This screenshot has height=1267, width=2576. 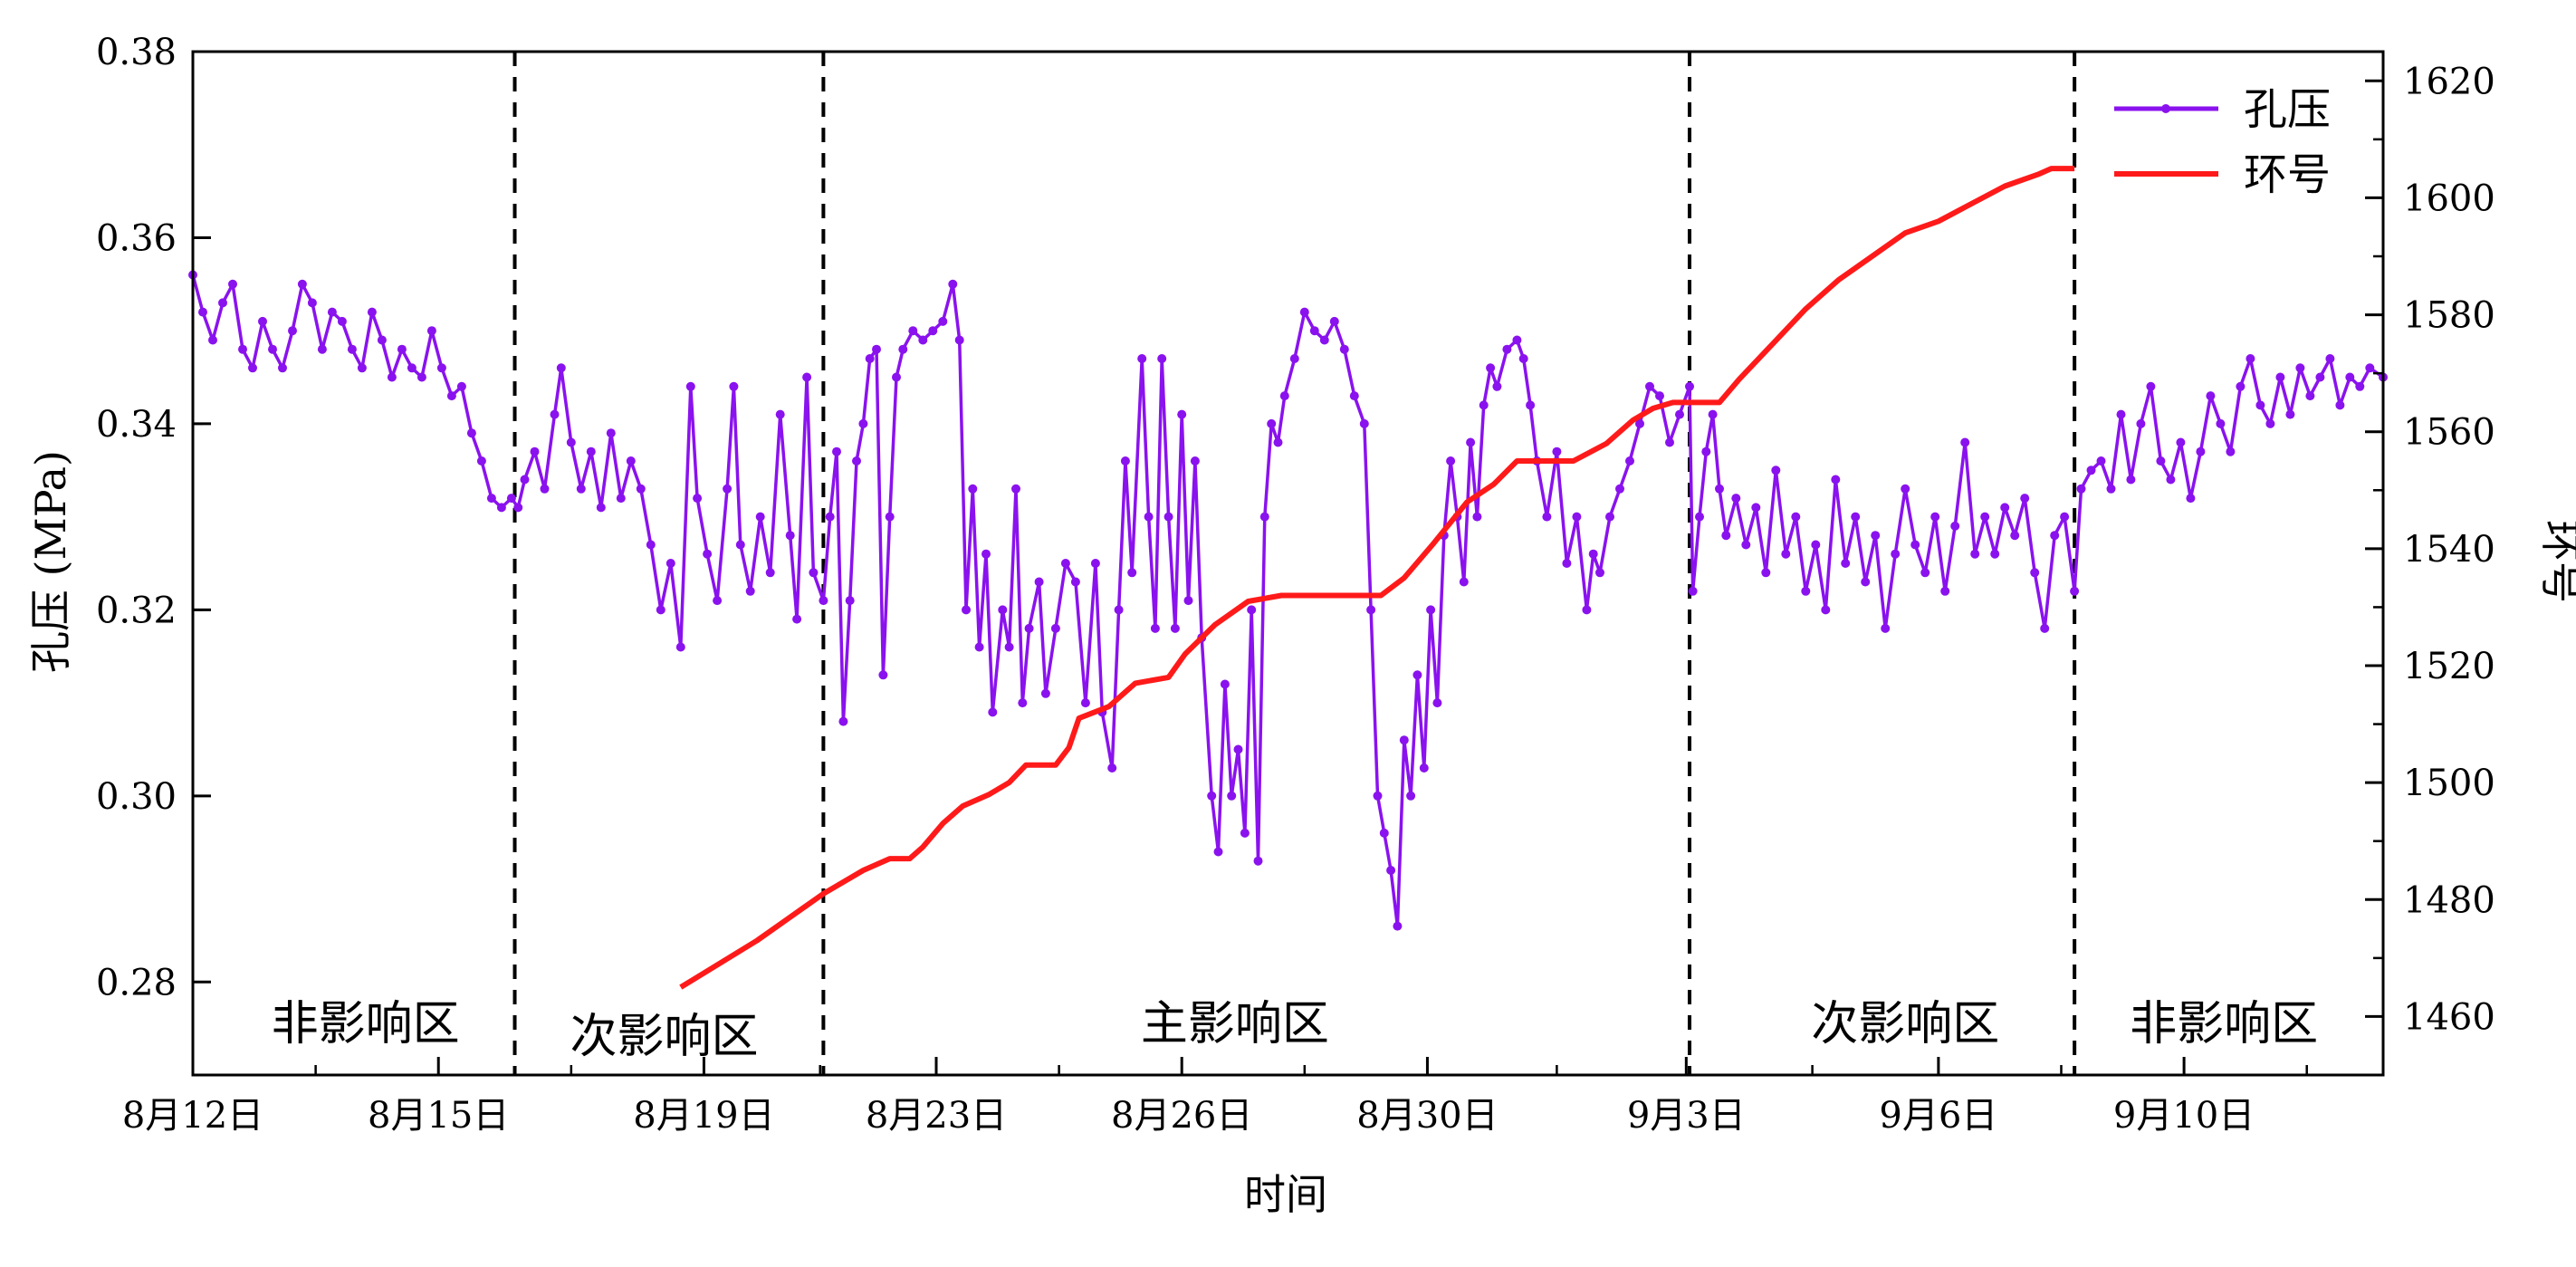 I want to click on x-tick-label: 9月6日, so click(x=1938, y=1116).